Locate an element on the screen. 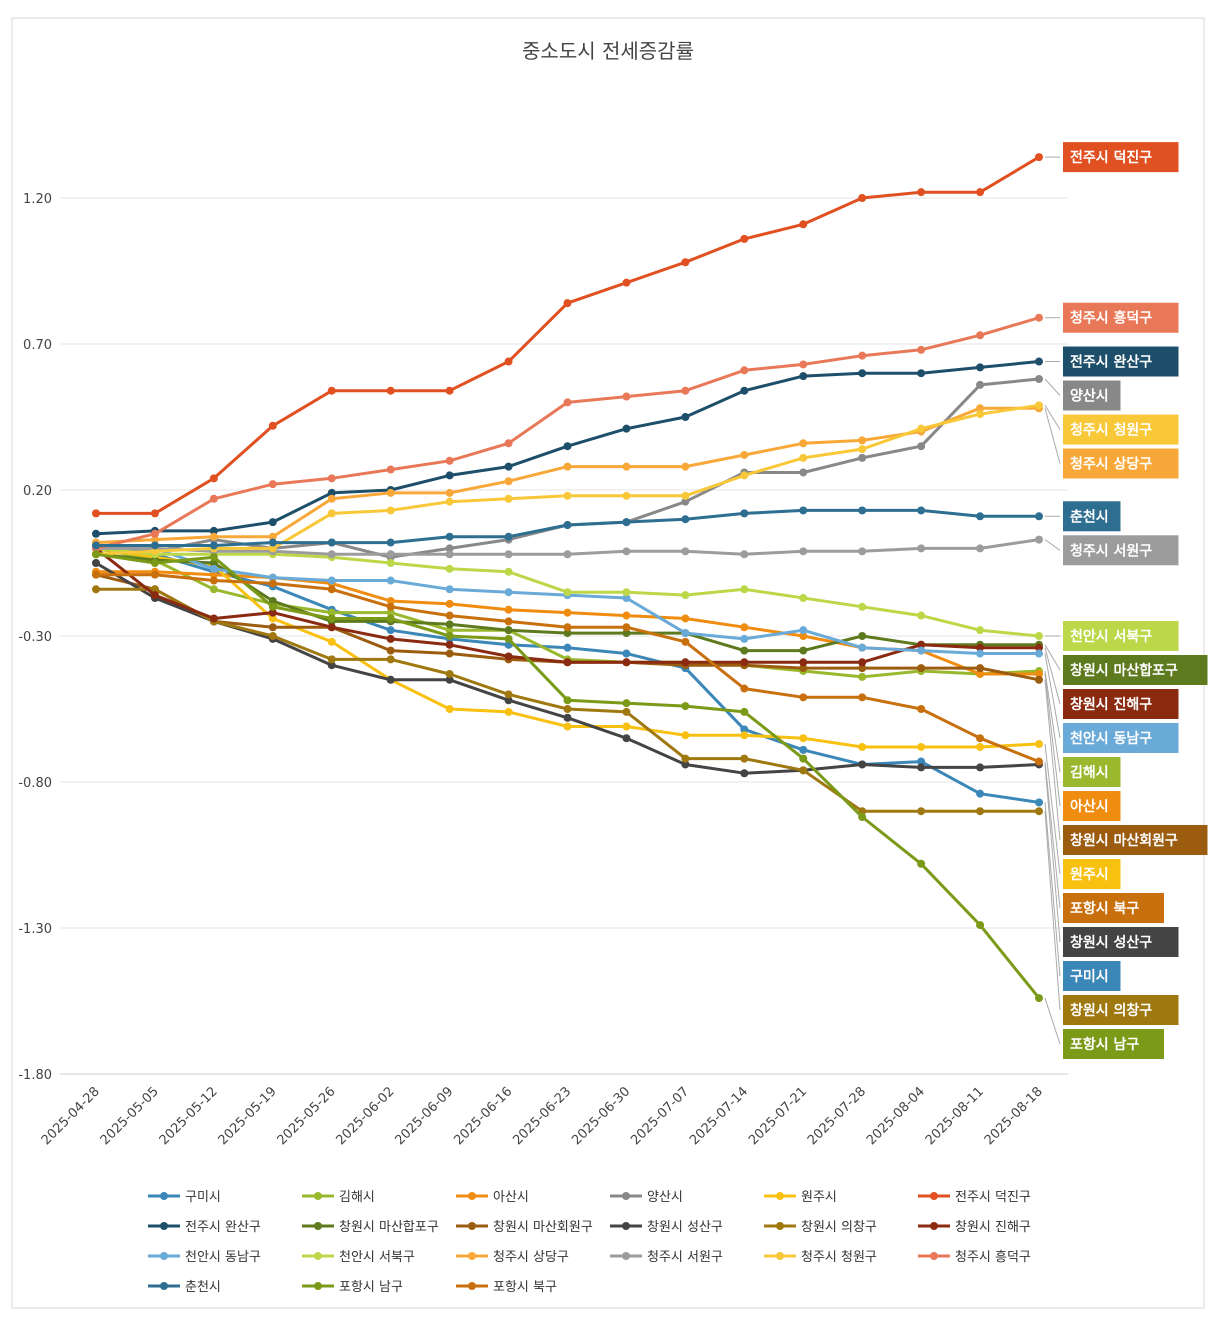  y-tick-label: -0.80 is located at coordinates (35, 783).